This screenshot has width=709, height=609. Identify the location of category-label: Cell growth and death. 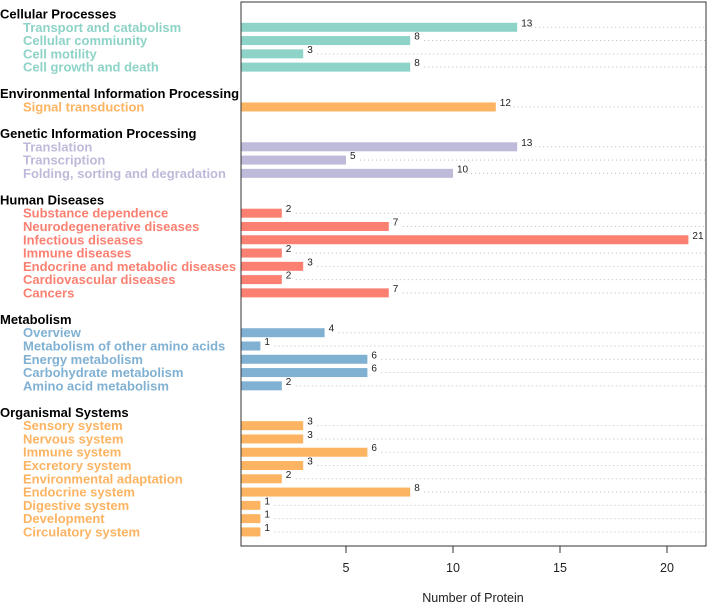
(91, 67).